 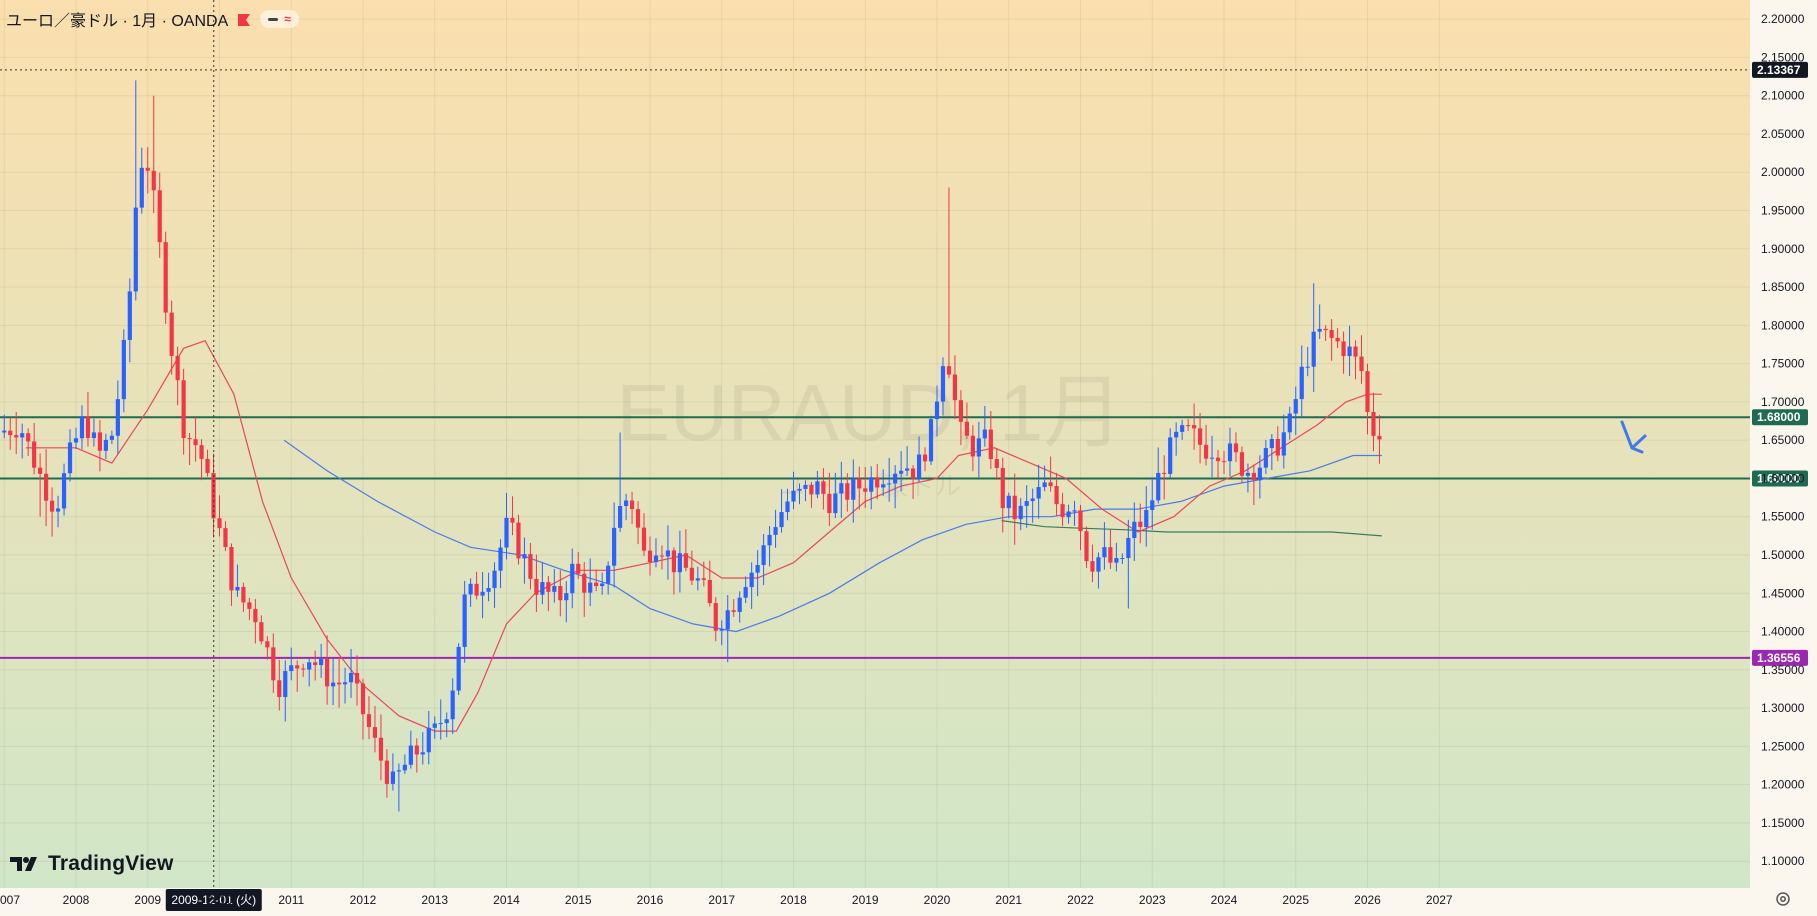 I want to click on crosshair-date-label: 2009-12-01 (火), so click(x=213, y=900).